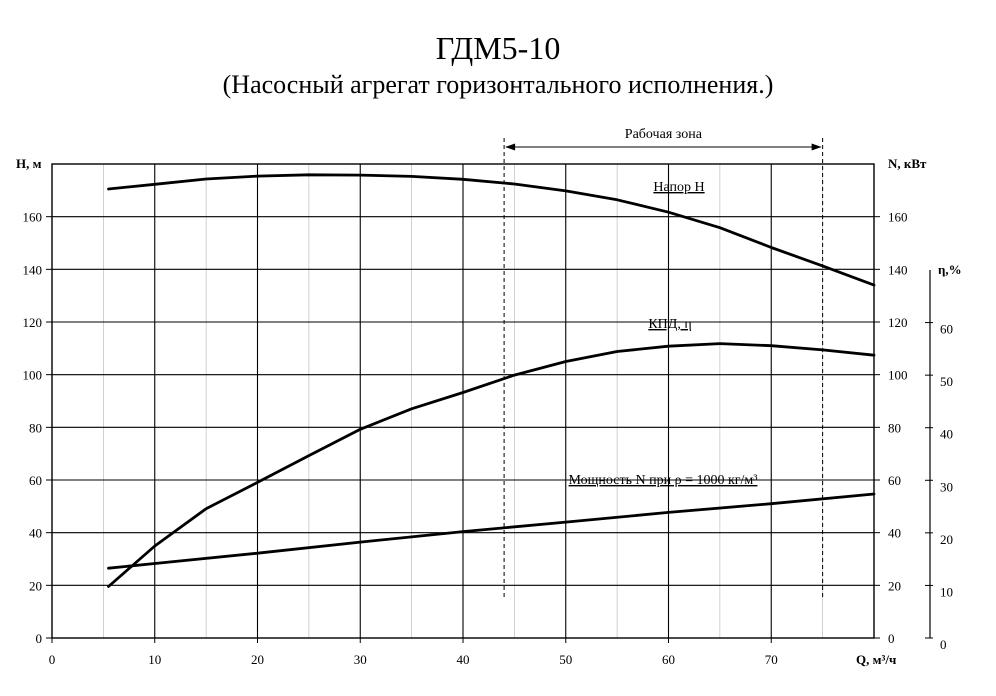 Image resolution: width=996 pixels, height=696 pixels. What do you see at coordinates (891, 638) in the screenshot?
I see `y-right-tick-label: 0` at bounding box center [891, 638].